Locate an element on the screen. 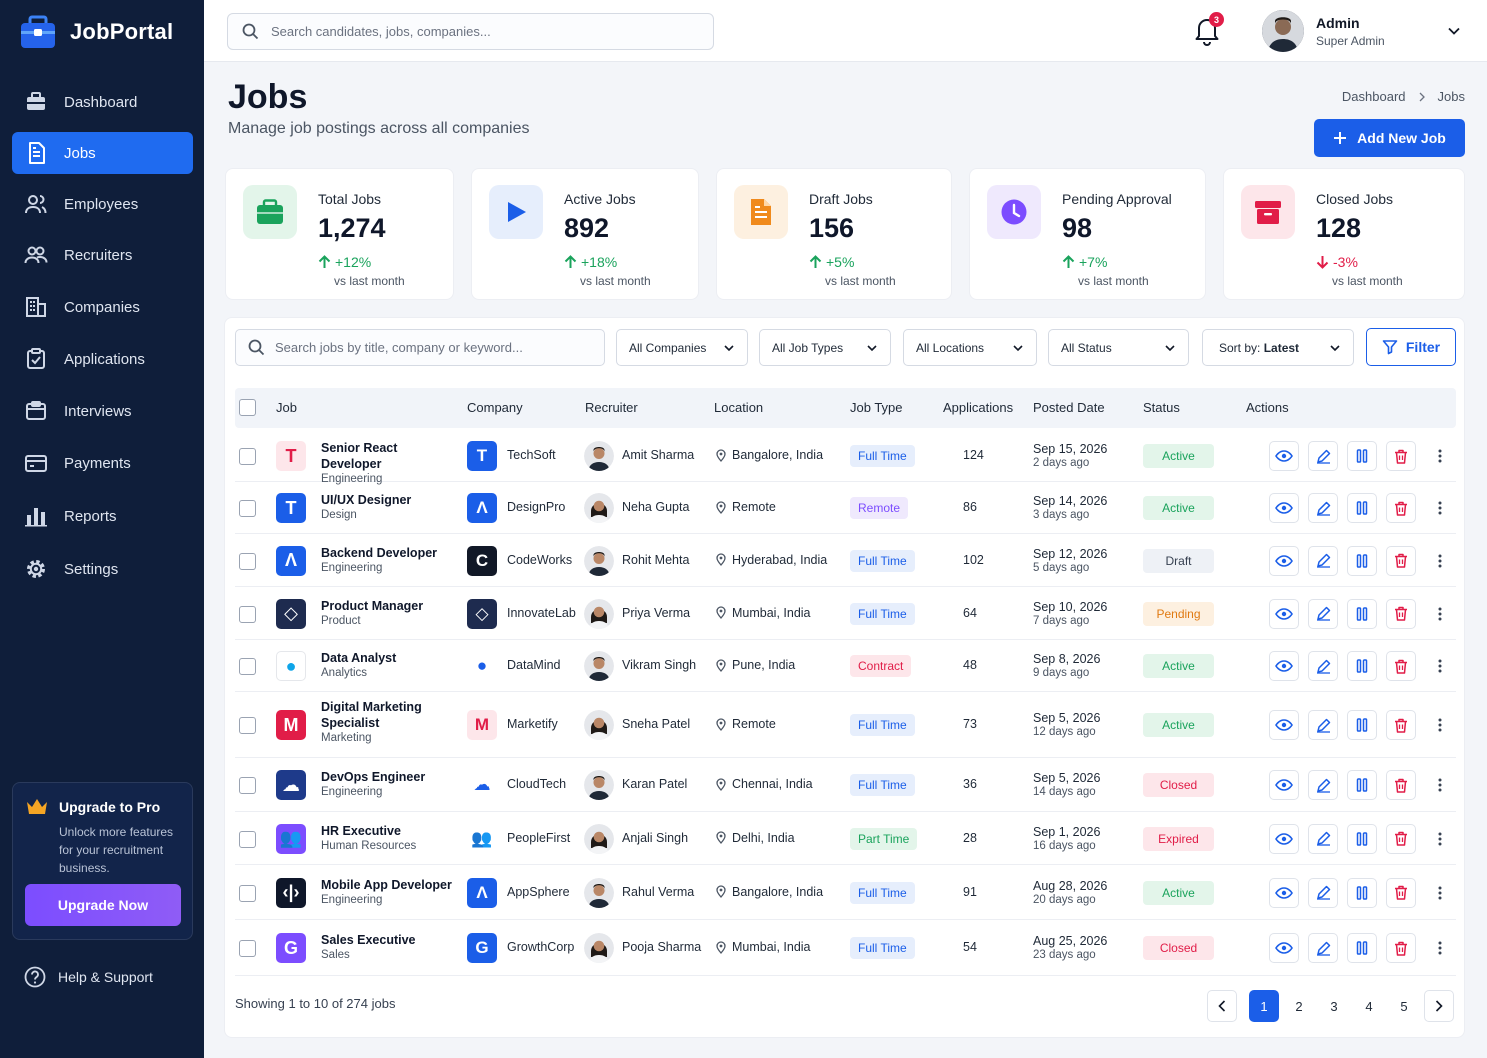  column-header-job-type: Job Type is located at coordinates (876, 407).